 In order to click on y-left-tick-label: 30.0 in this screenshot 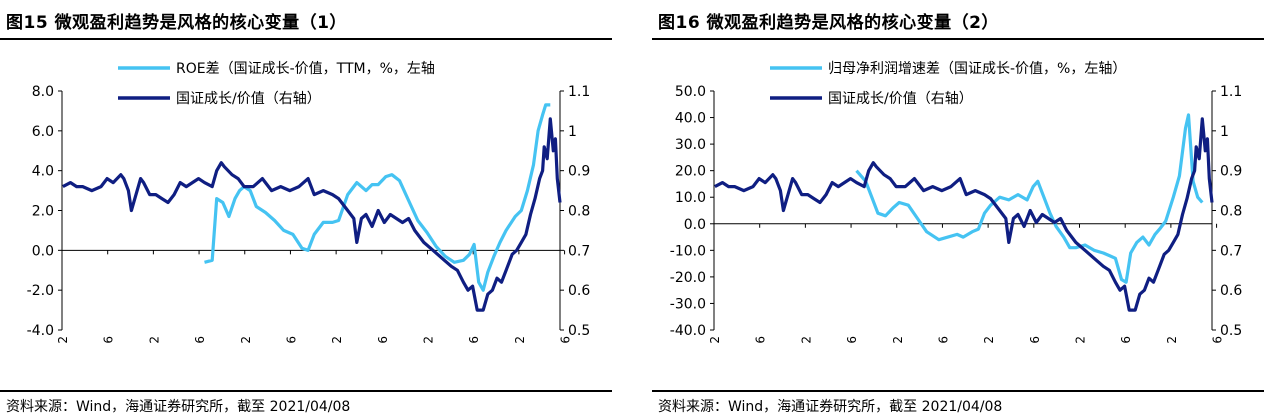, I will do `click(690, 145)`.